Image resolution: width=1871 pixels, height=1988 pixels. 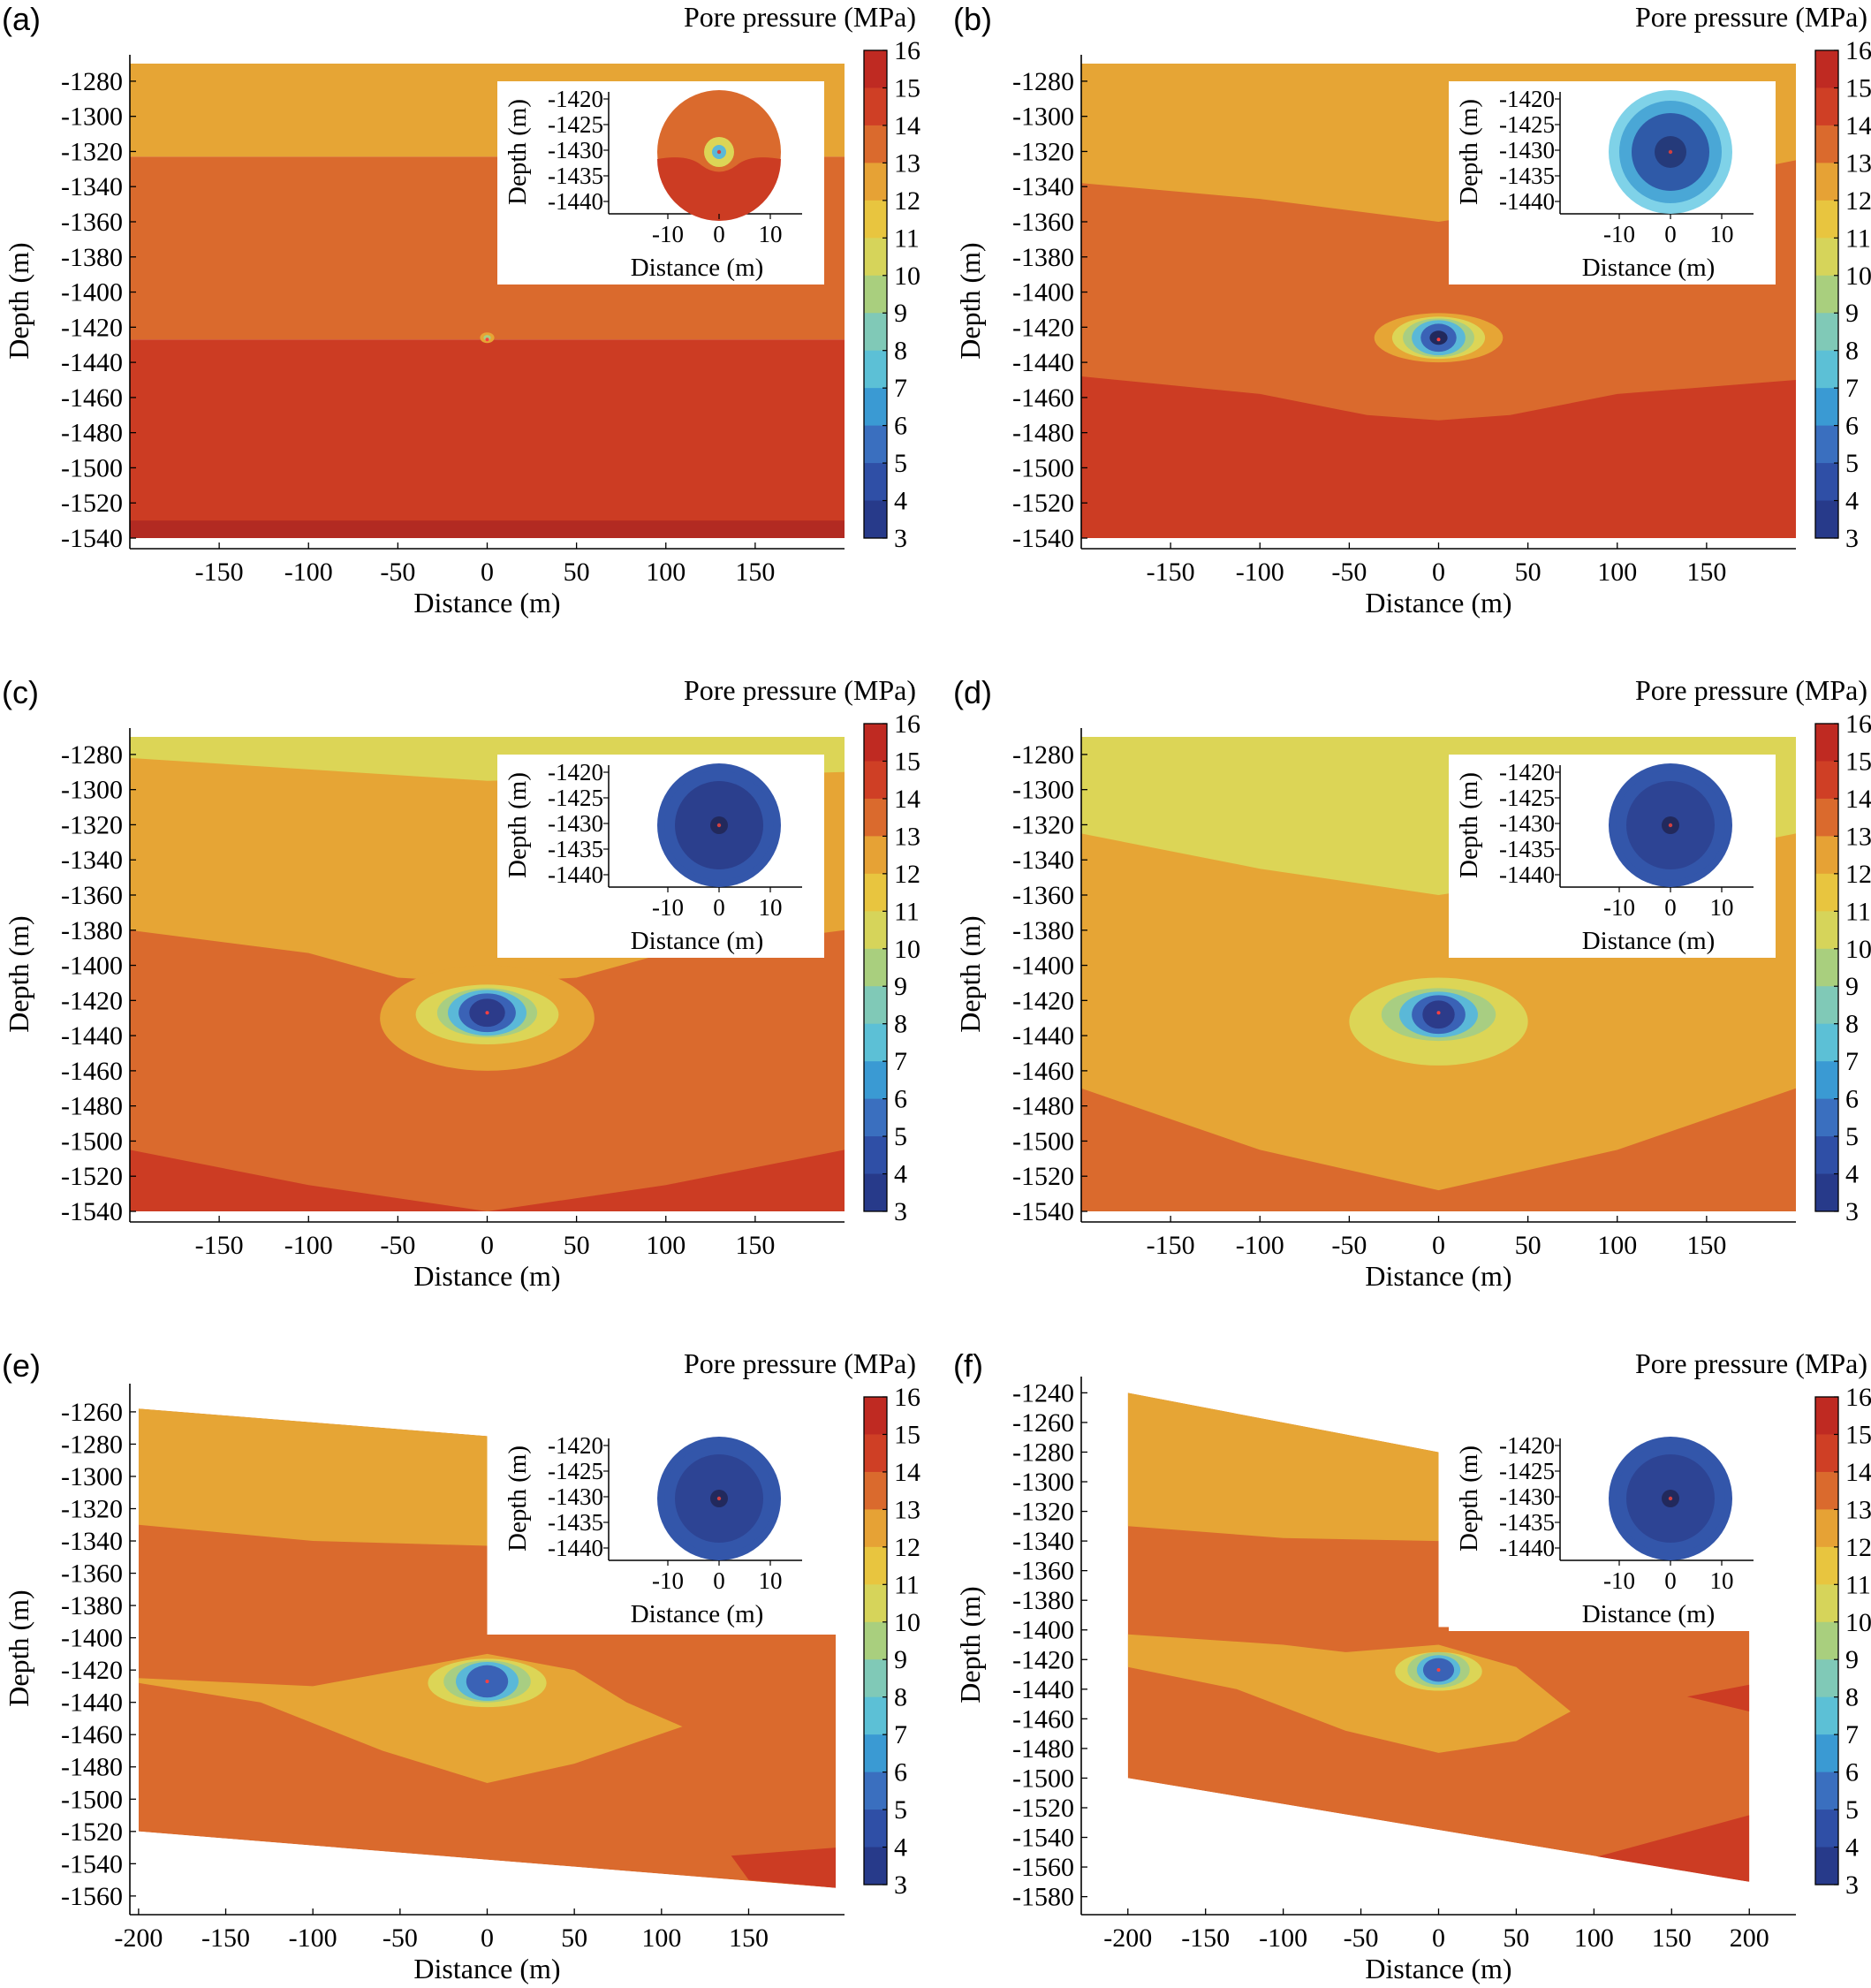 I want to click on inset-y-tick-label: -1430, so click(x=575, y=823).